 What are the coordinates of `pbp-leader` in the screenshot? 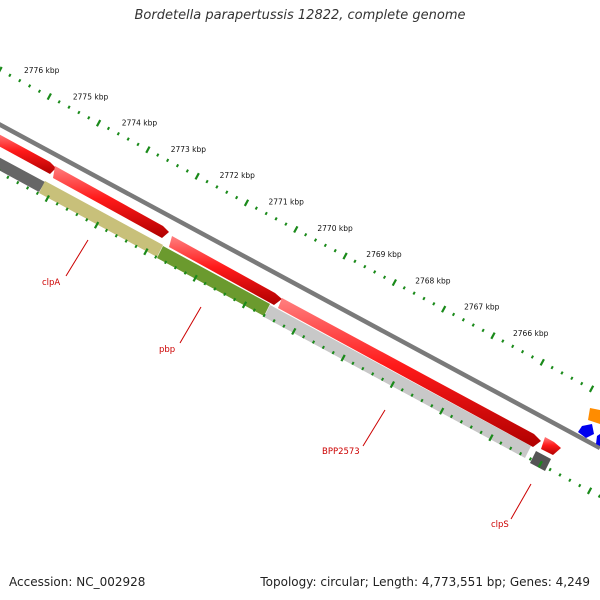 It's located at (190, 325).